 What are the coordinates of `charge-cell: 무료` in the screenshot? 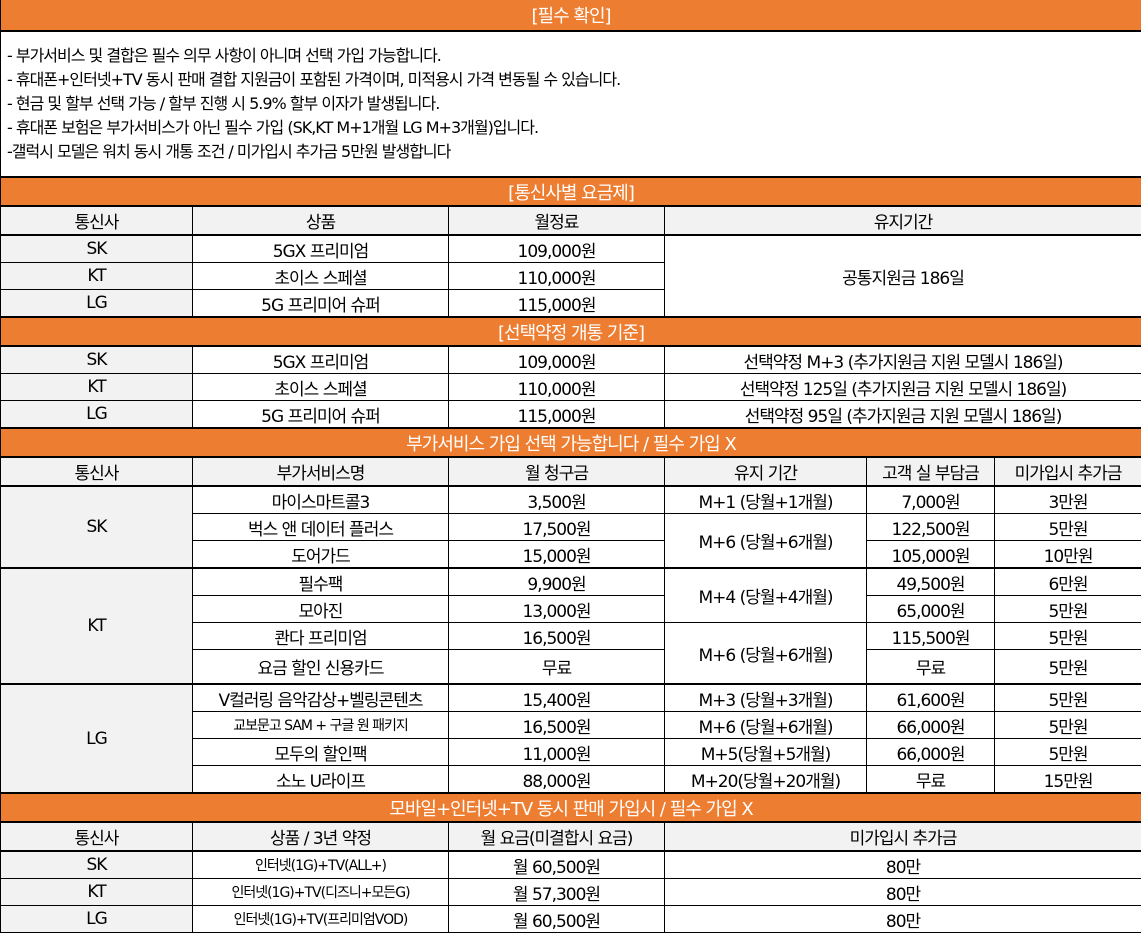 It's located at (557, 667).